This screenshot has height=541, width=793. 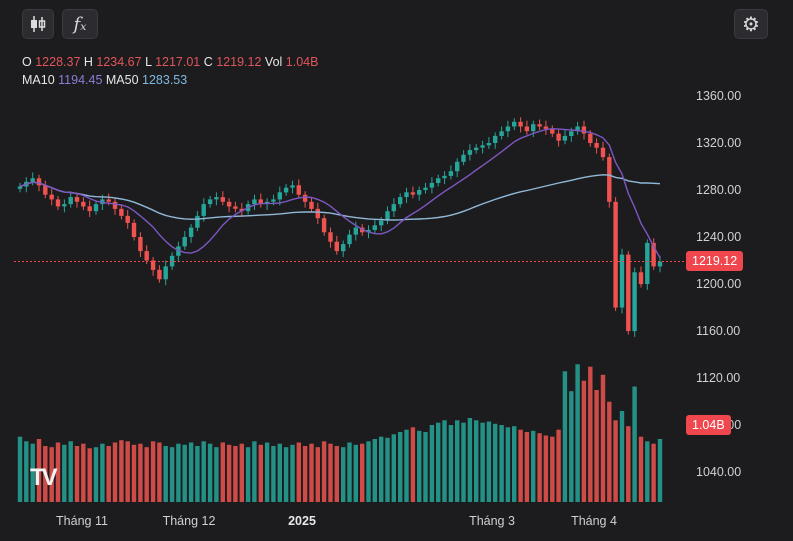 I want to click on ma10-label: MA10, so click(x=38, y=80).